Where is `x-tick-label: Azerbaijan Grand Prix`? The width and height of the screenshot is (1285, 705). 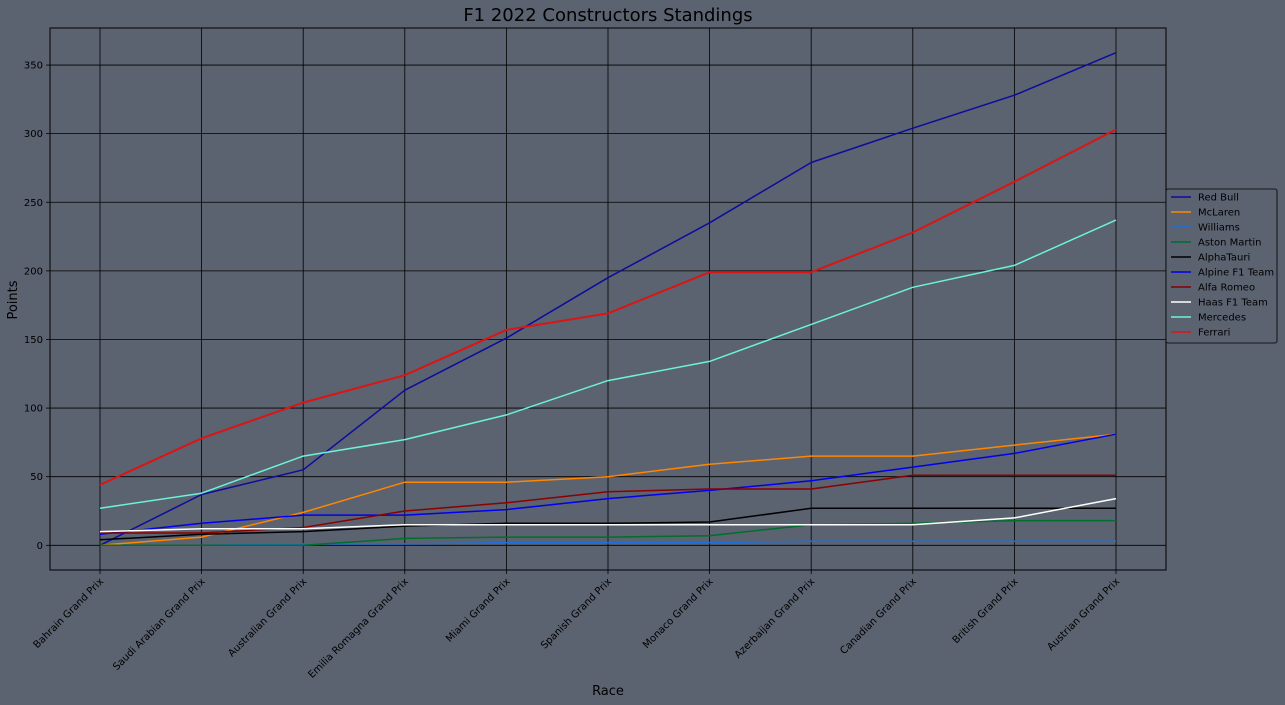
x-tick-label: Azerbaijan Grand Prix is located at coordinates (775, 618).